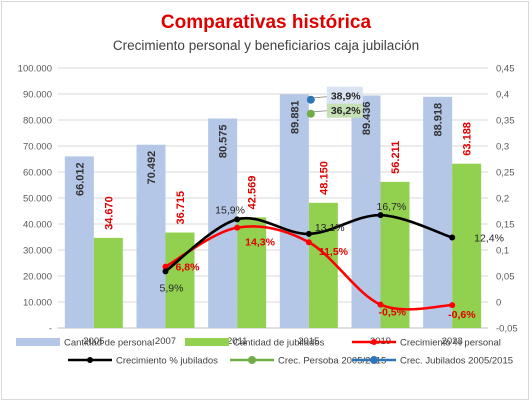  Describe the element at coordinates (462, 315) in the screenshot. I see `line-value-label: -0,6%` at that location.